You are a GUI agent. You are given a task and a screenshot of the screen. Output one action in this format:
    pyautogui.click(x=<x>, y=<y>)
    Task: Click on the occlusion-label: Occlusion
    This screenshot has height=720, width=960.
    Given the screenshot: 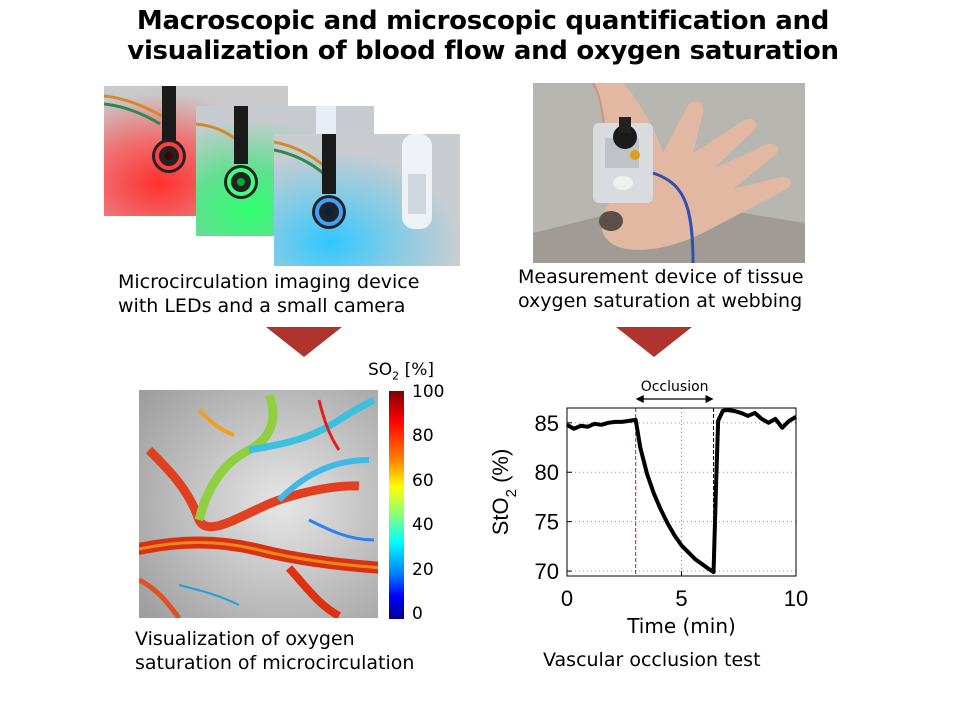 What is the action you would take?
    pyautogui.click(x=675, y=387)
    